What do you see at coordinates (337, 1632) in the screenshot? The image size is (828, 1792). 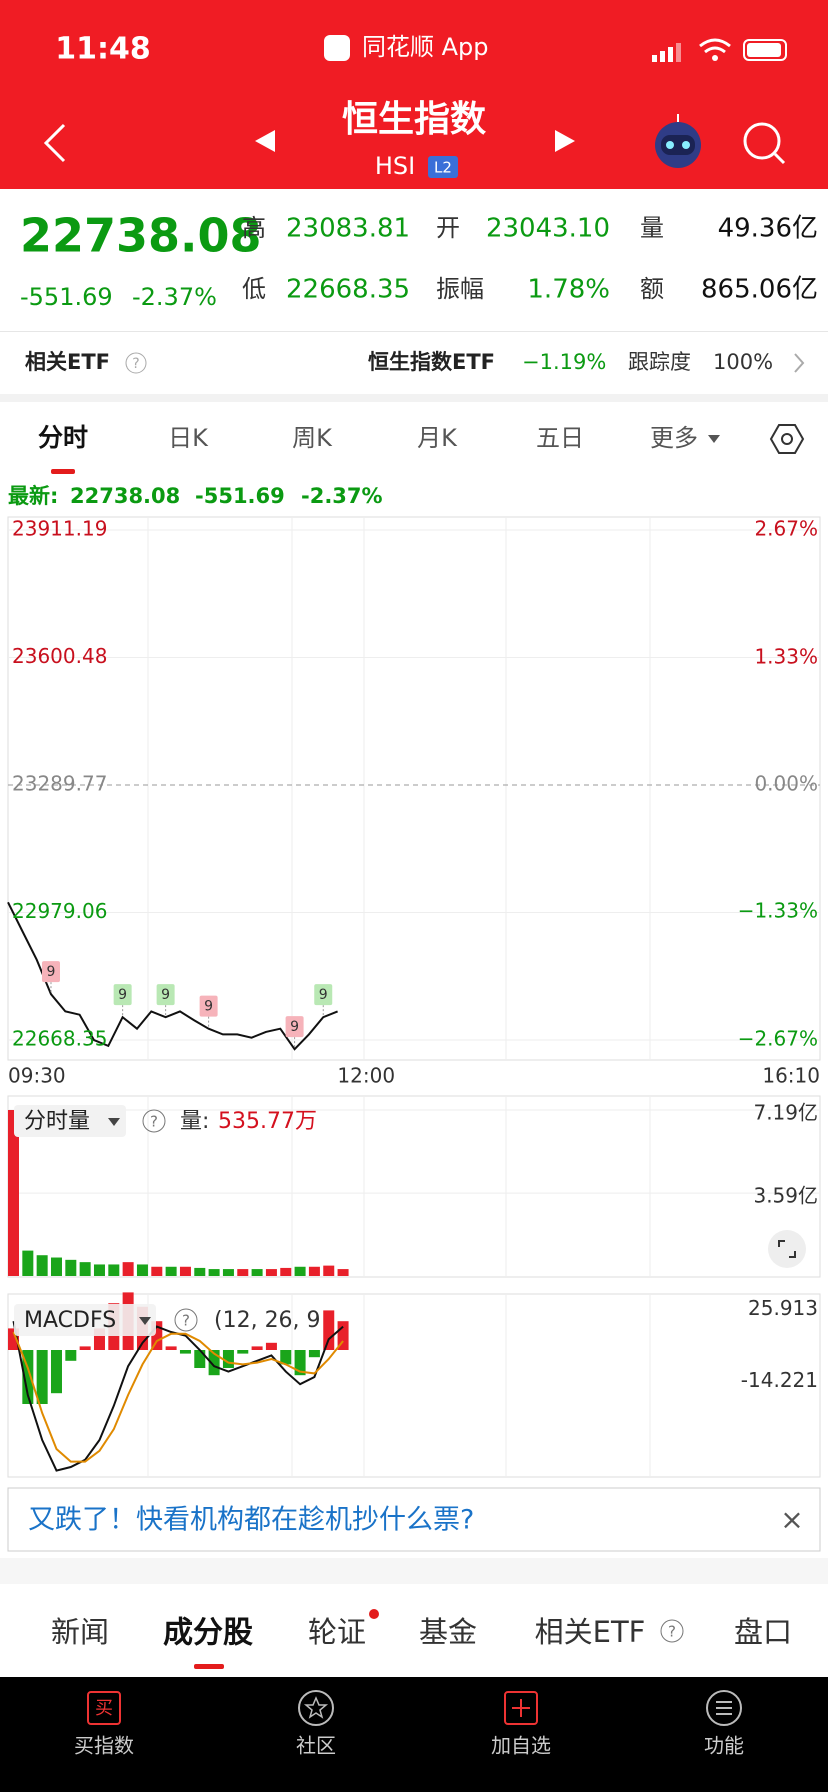 I see `section-tab: 轮证` at bounding box center [337, 1632].